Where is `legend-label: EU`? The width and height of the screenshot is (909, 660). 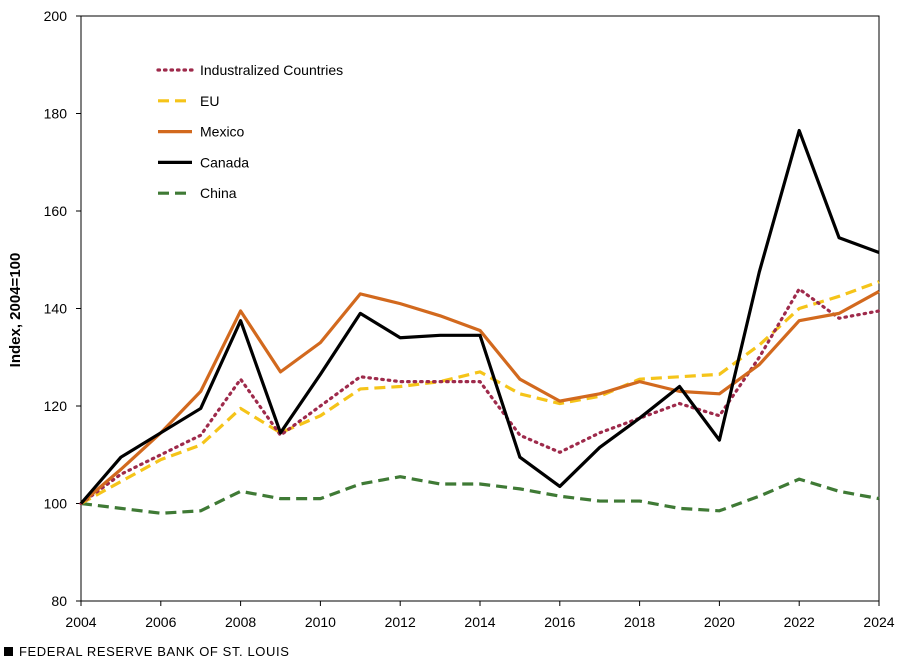 legend-label: EU is located at coordinates (209, 101).